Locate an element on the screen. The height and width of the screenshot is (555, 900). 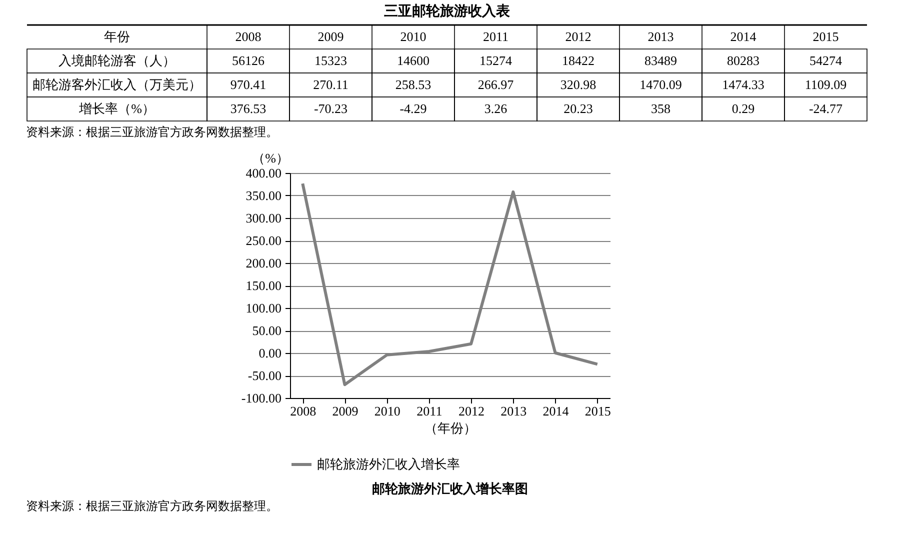
data-label: 376.53 is located at coordinates (248, 108).